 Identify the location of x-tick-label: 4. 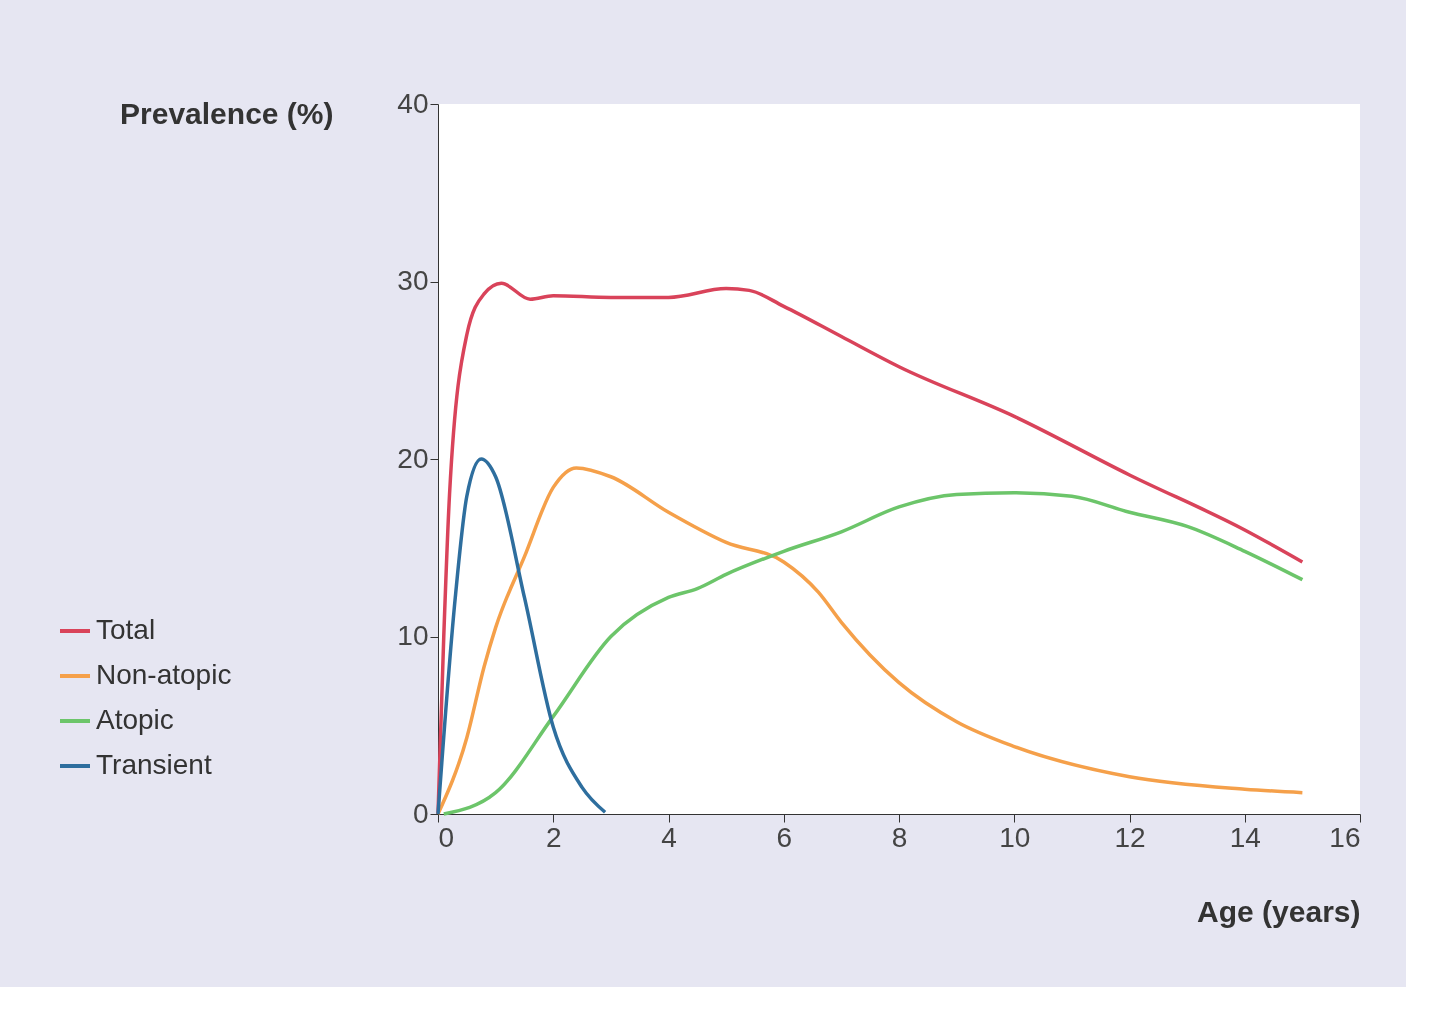
(669, 837).